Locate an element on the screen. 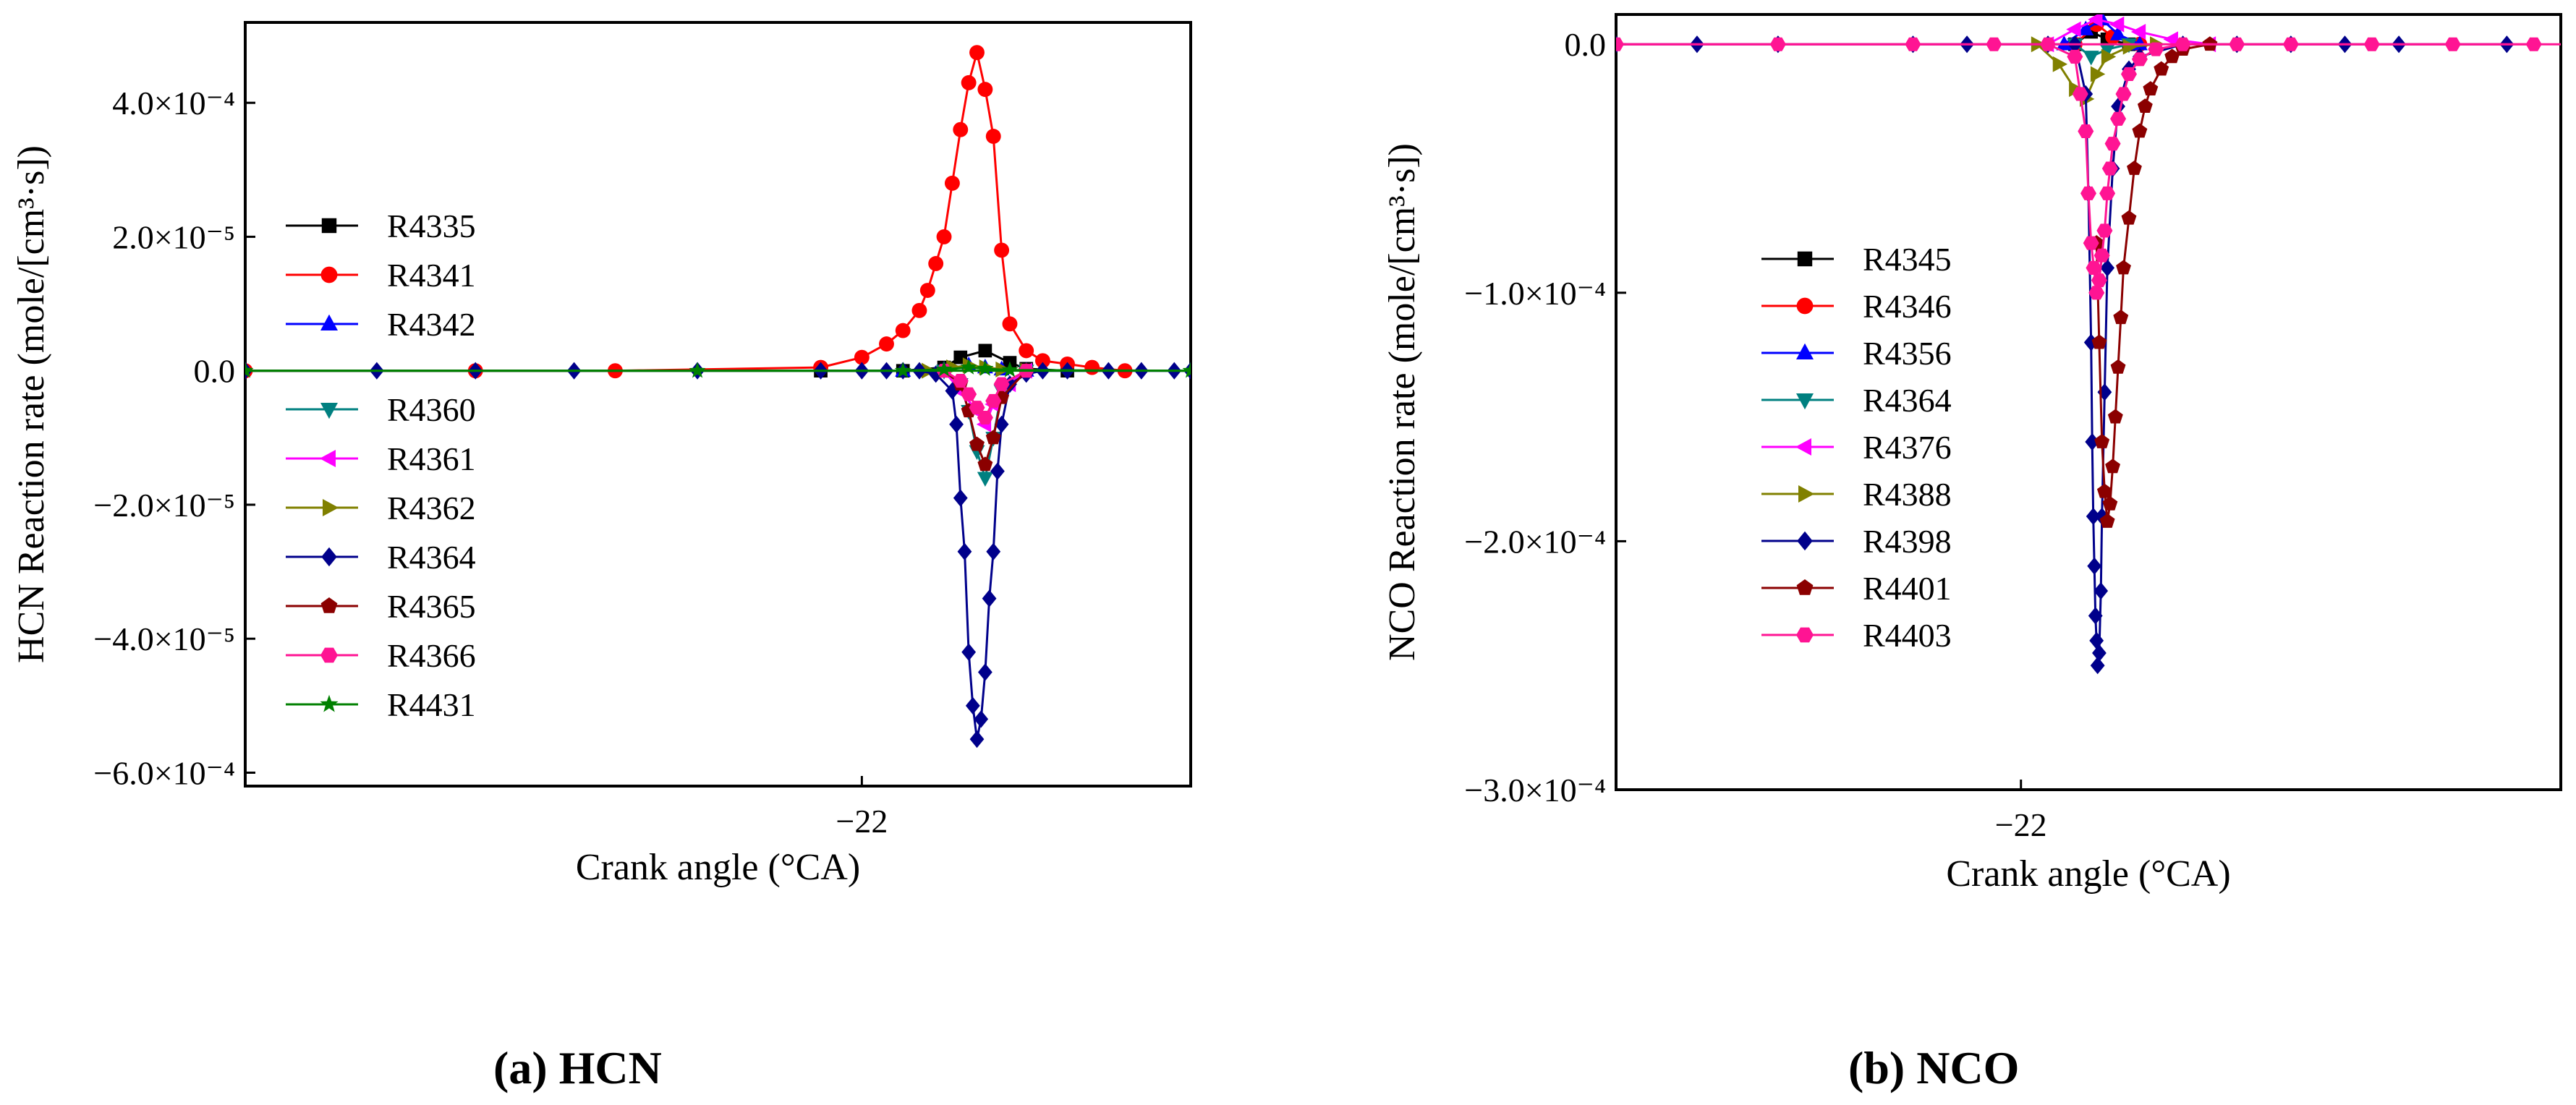 The image size is (2576, 1105). series-R4364 is located at coordinates (718, 555).